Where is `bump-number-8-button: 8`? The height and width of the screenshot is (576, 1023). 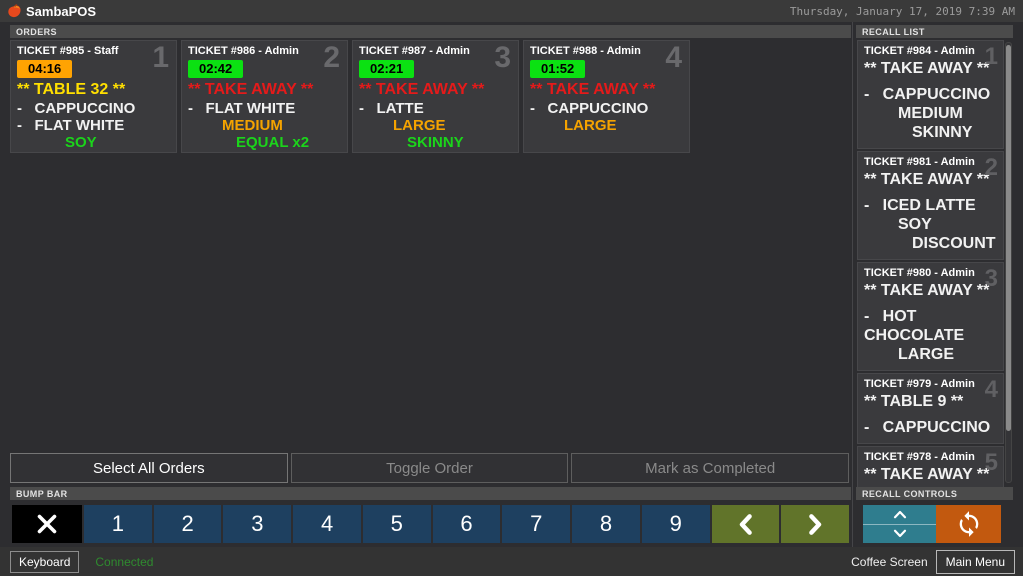
bump-number-8-button: 8 is located at coordinates (606, 524).